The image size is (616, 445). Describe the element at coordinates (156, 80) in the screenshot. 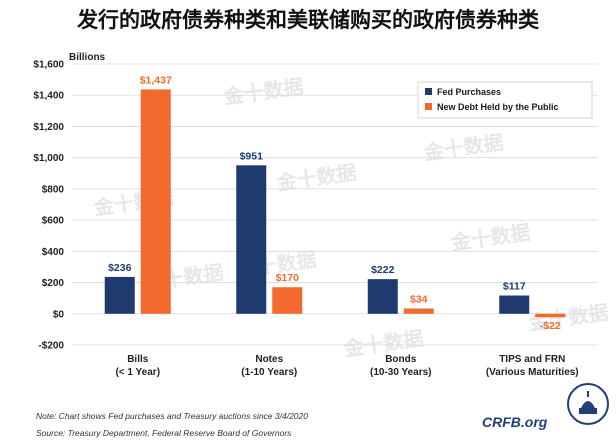

I see `new-debt-value-label: $1,437` at that location.